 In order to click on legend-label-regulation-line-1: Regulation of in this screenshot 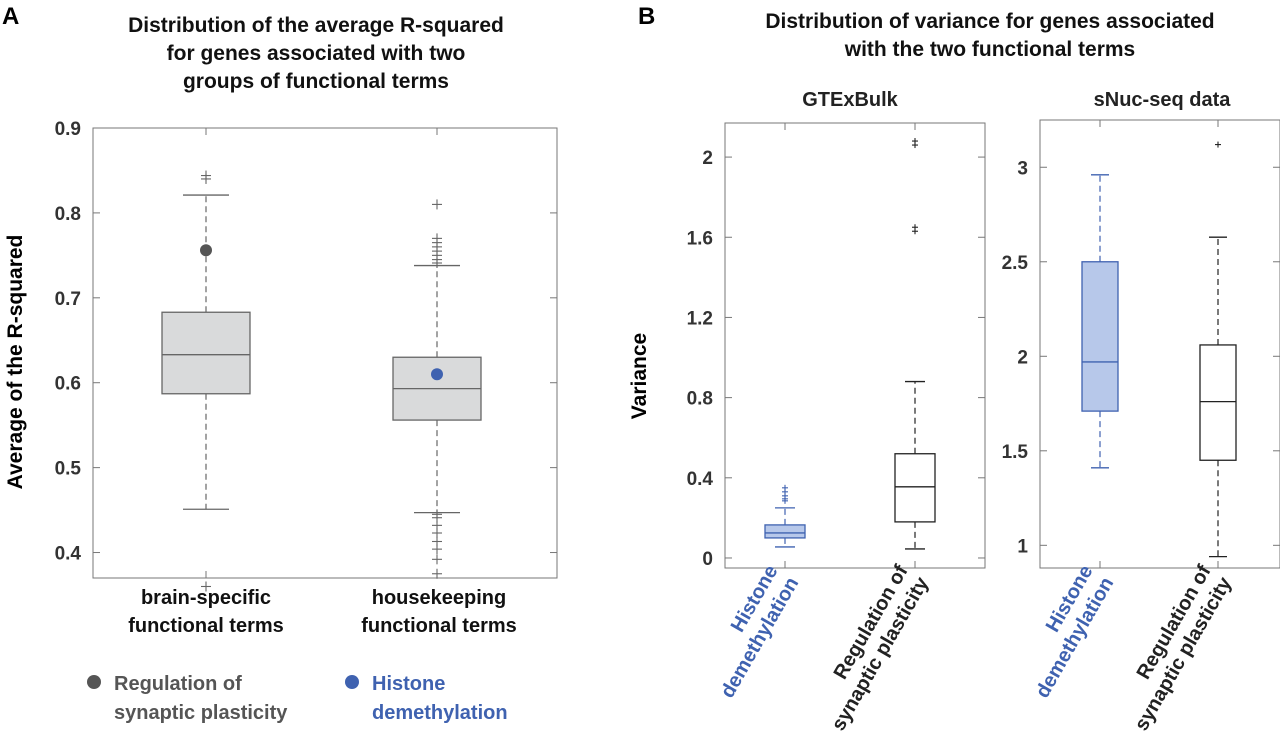, I will do `click(178, 684)`.